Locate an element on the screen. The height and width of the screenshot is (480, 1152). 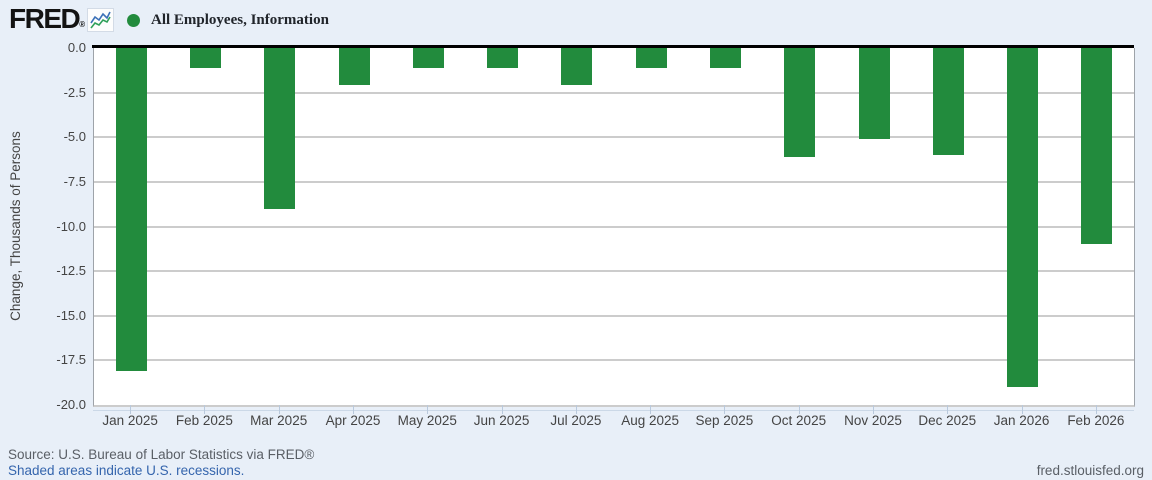
legend-marker-icon is located at coordinates (133, 20).